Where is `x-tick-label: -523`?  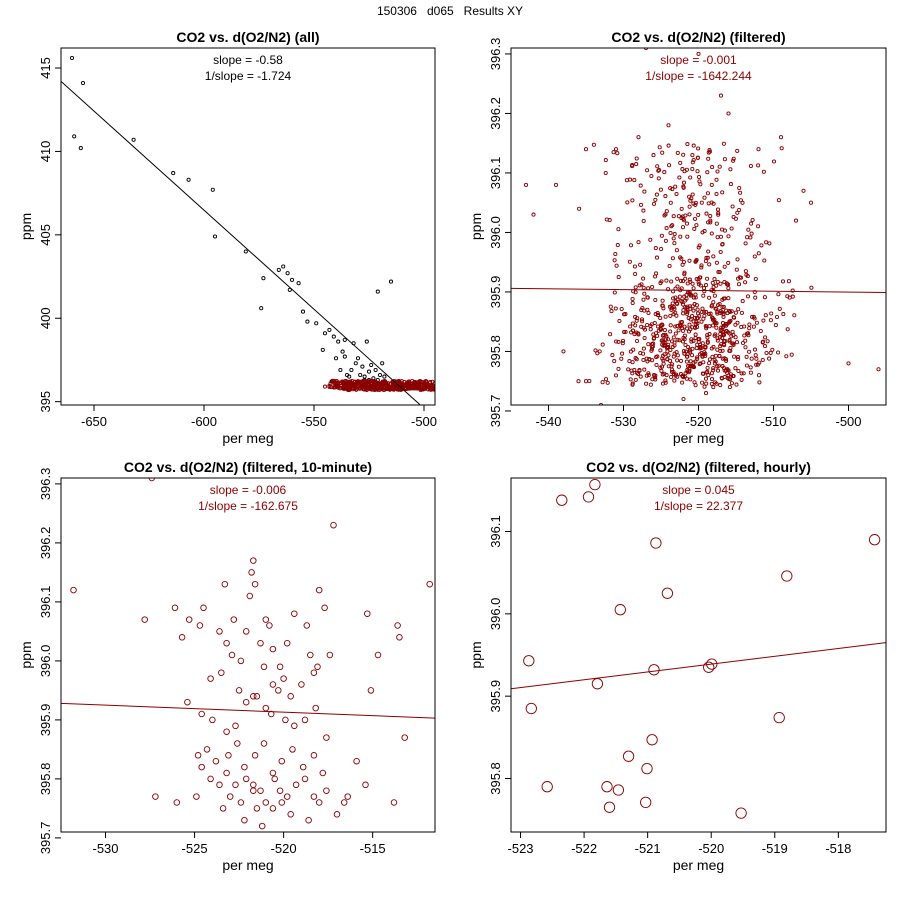 x-tick-label: -523 is located at coordinates (521, 848).